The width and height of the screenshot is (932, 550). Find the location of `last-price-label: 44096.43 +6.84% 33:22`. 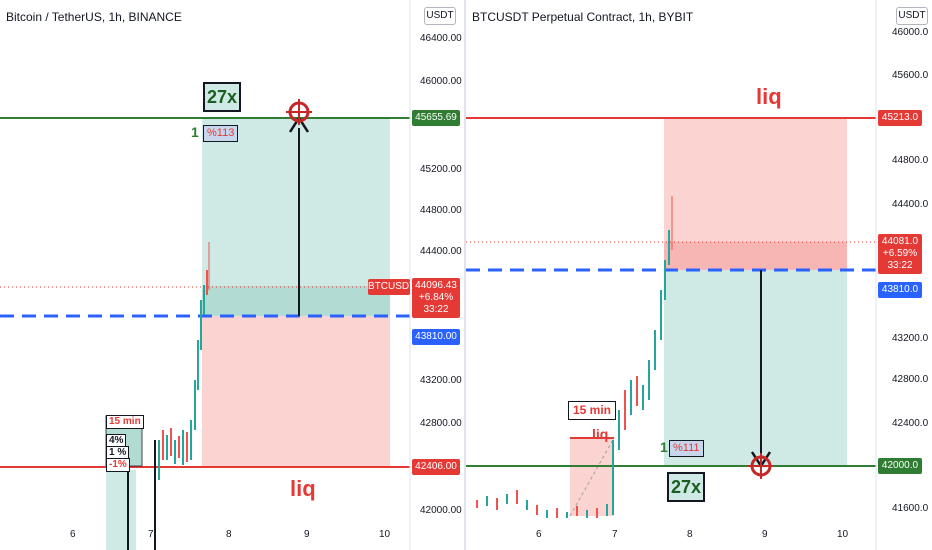

last-price-label: 44096.43 +6.84% 33:22 is located at coordinates (436, 298).